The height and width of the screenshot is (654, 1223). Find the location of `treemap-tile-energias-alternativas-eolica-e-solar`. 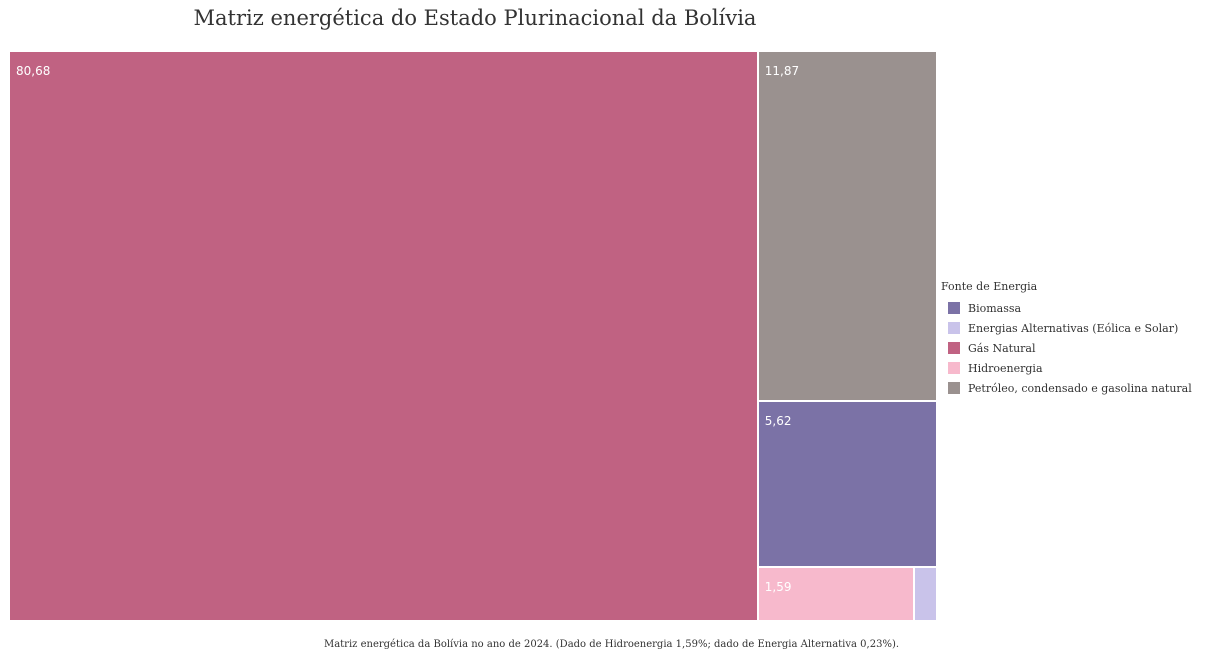

treemap-tile-energias-alternativas-eolica-e-solar is located at coordinates (926, 595).